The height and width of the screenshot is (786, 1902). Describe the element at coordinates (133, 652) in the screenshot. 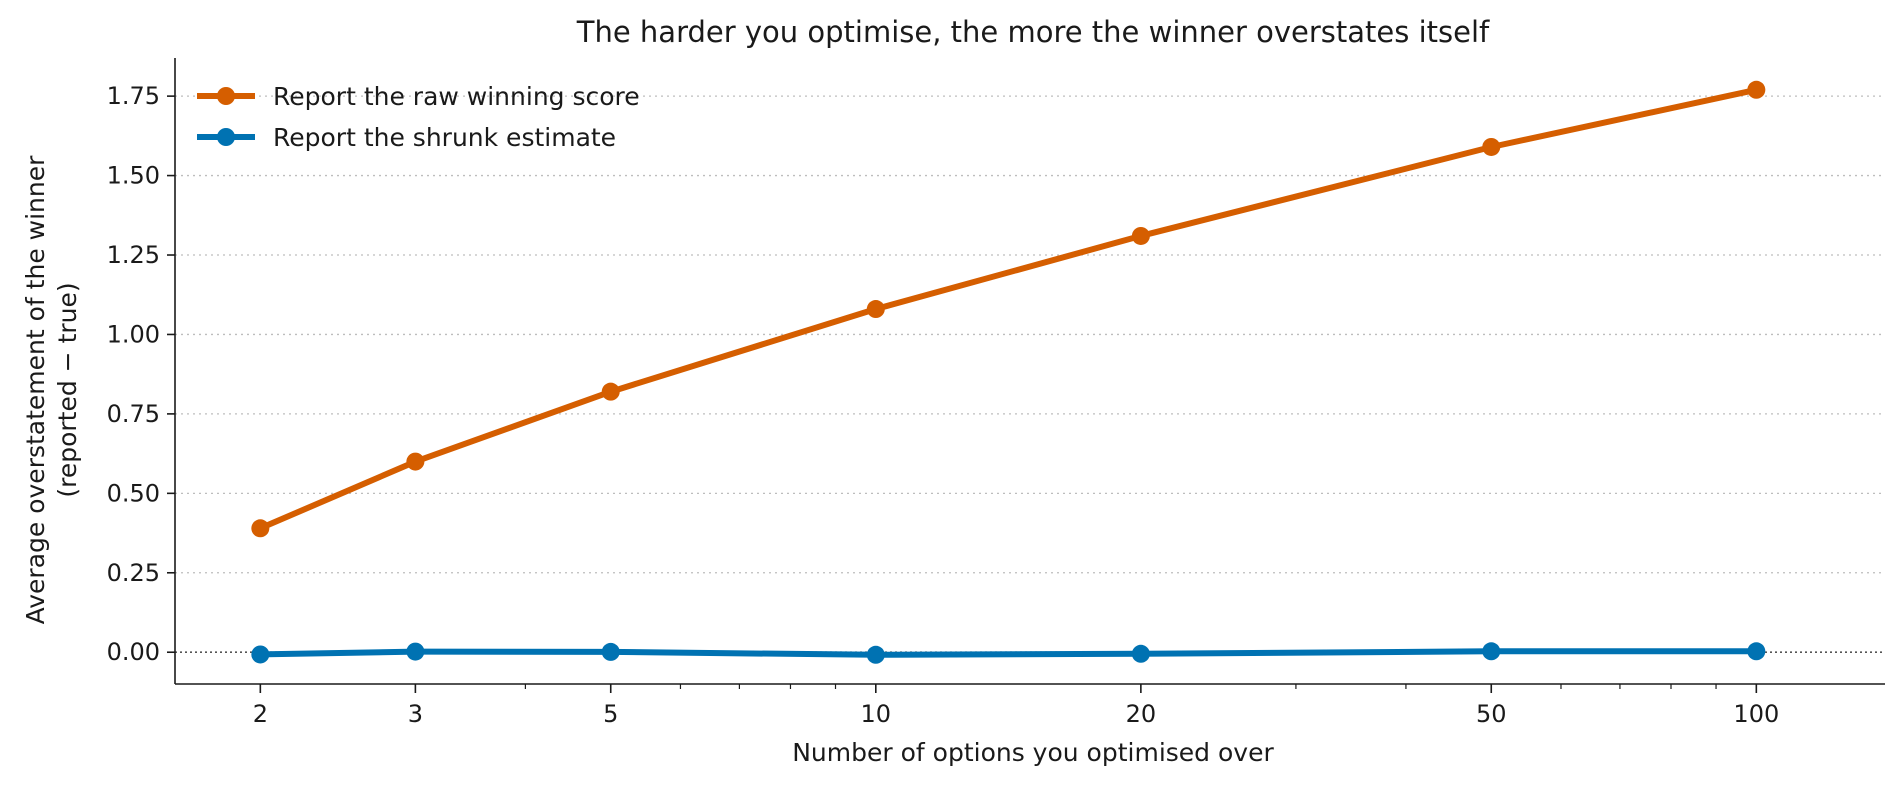

I see `y-tick-label: 0.00` at that location.